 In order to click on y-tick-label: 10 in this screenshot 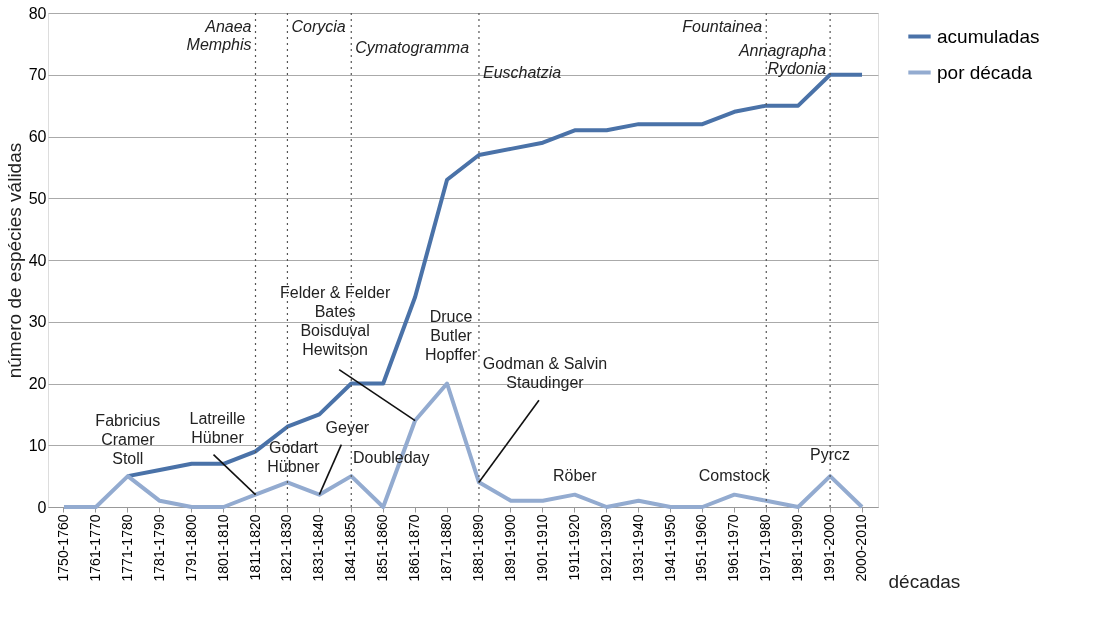, I will do `click(37, 445)`.